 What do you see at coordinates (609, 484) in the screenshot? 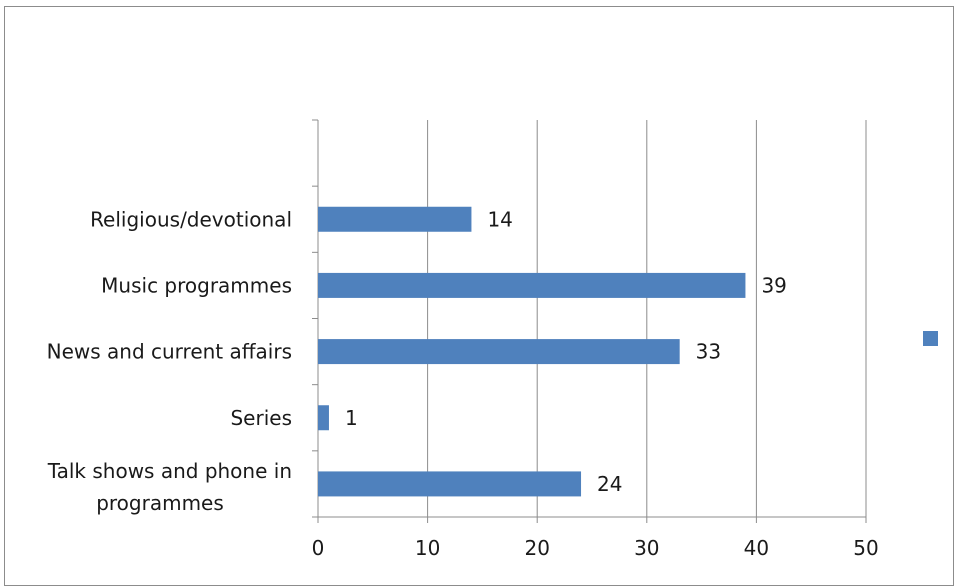
I see `data-label: 24` at bounding box center [609, 484].